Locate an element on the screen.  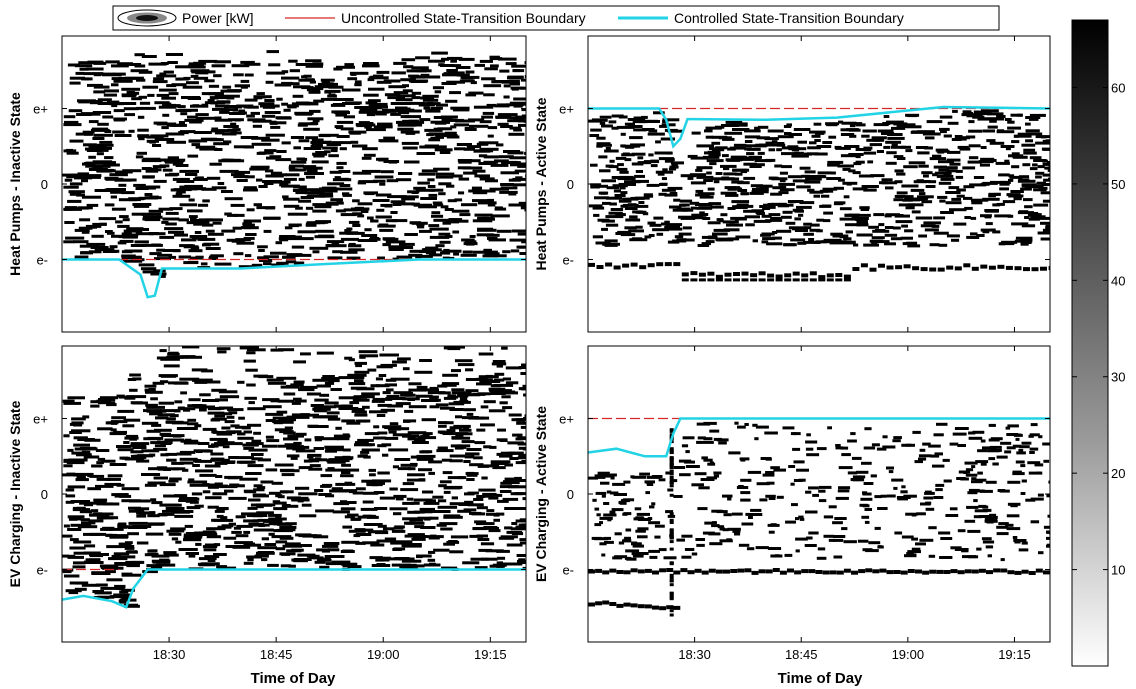
colorbar-tick-label: 20 is located at coordinates (1118, 473).